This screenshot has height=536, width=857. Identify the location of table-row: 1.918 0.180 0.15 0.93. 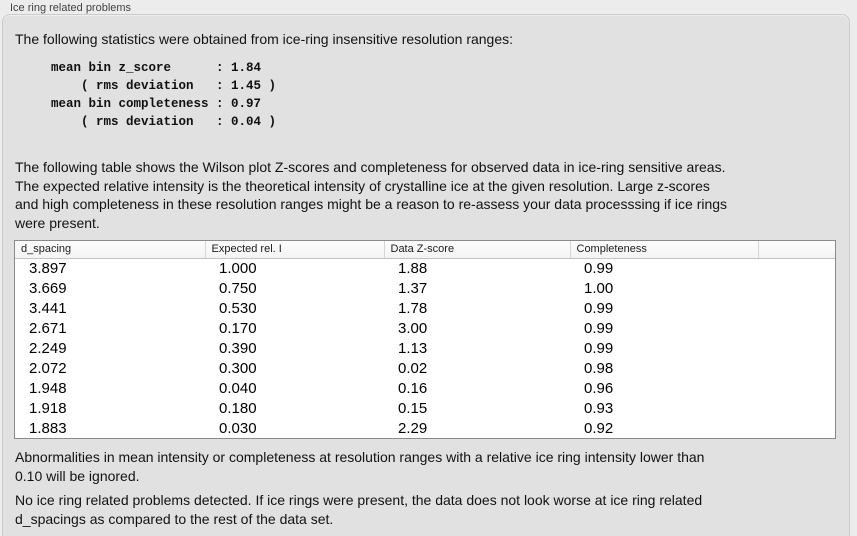
(425, 408).